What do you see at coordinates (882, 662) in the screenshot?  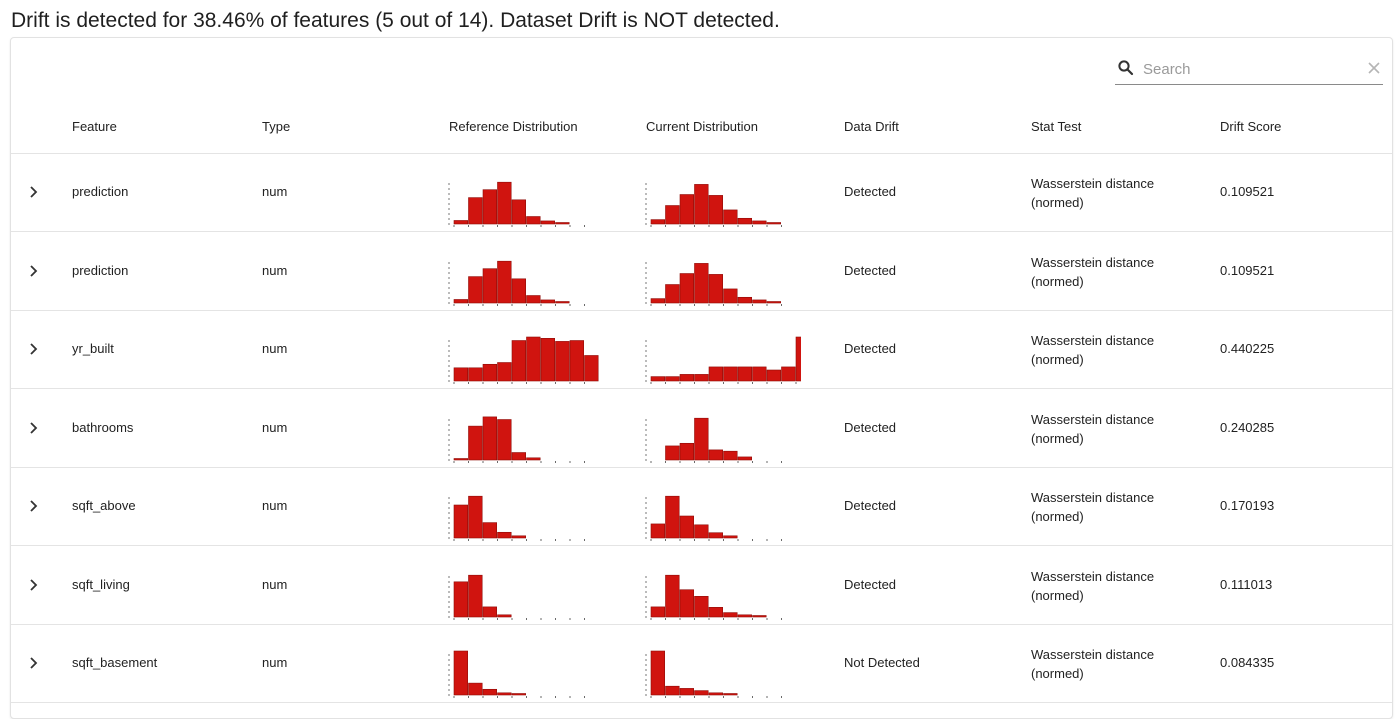 I see `data-drift-status: Not Detected` at bounding box center [882, 662].